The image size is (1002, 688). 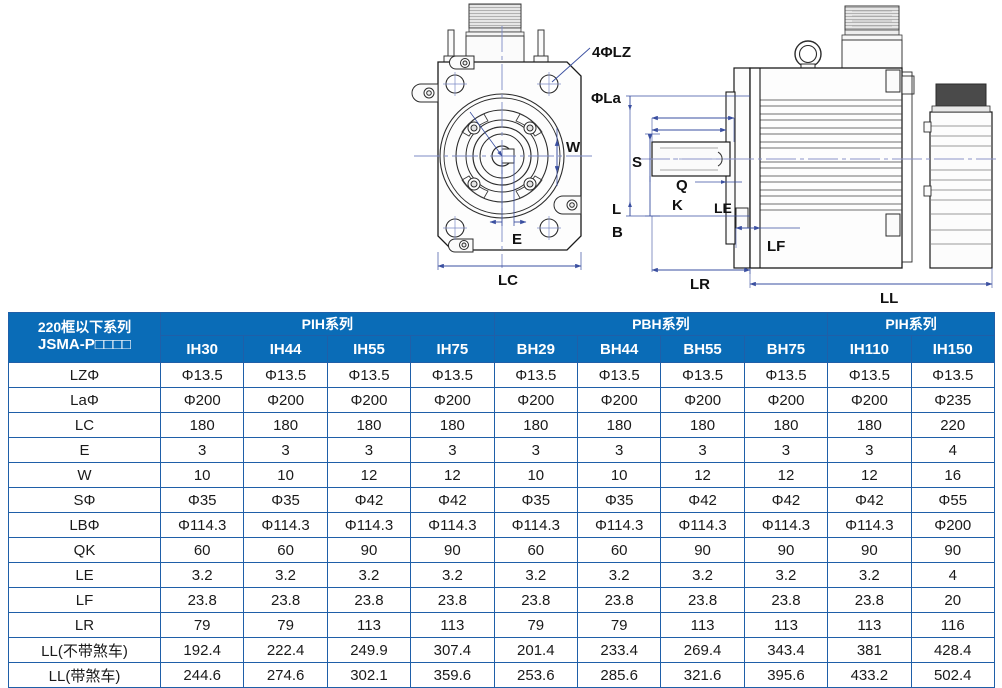 What do you see at coordinates (202, 675) in the screenshot?
I see `table-cell: 244.6` at bounding box center [202, 675].